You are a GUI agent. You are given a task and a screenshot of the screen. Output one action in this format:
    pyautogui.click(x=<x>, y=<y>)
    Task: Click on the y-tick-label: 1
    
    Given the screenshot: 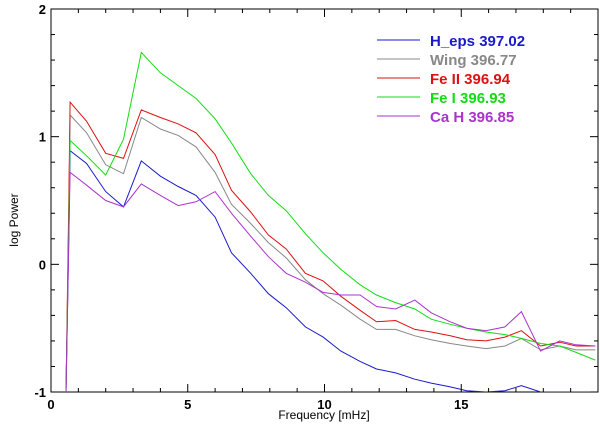 What is the action you would take?
    pyautogui.click(x=42, y=137)
    